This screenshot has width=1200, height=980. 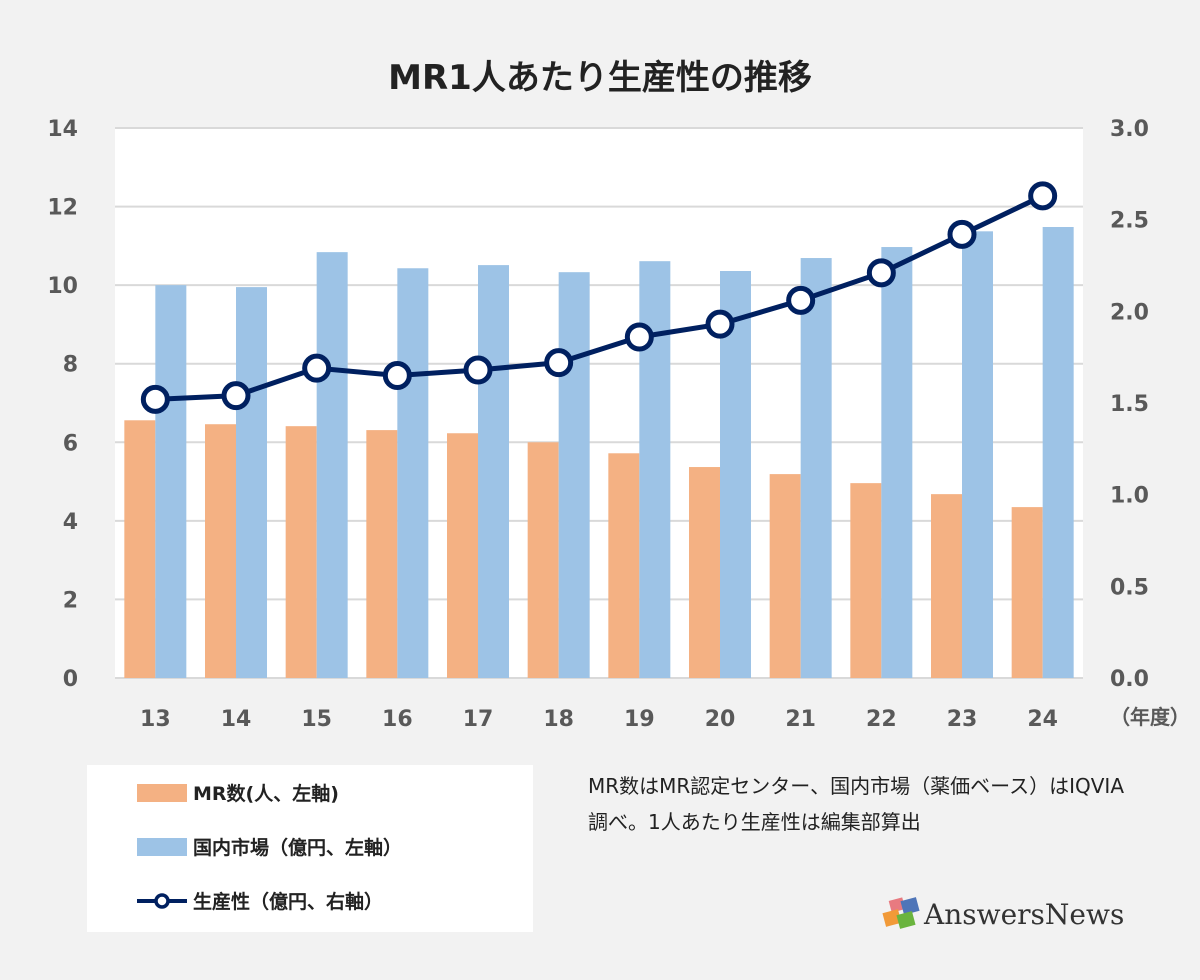 What do you see at coordinates (62, 129) in the screenshot?
I see `left-axis-tick-label: 14` at bounding box center [62, 129].